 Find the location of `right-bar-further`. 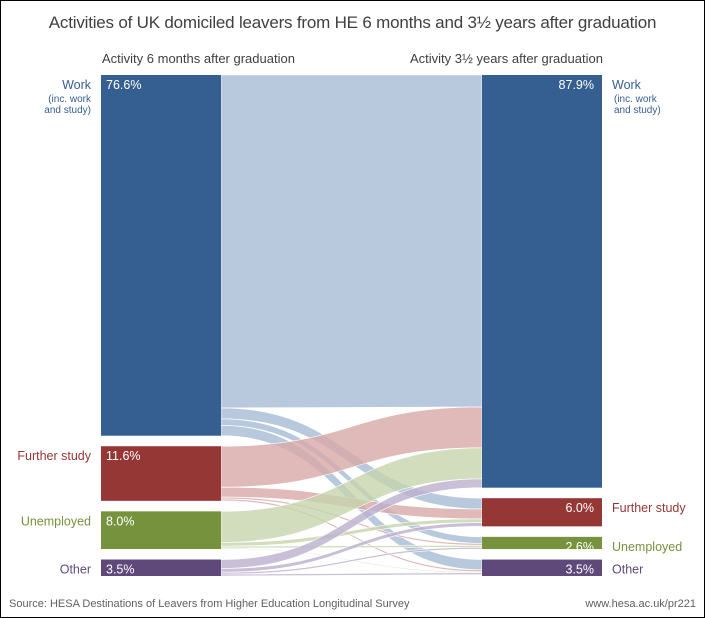

right-bar-further is located at coordinates (542, 512).